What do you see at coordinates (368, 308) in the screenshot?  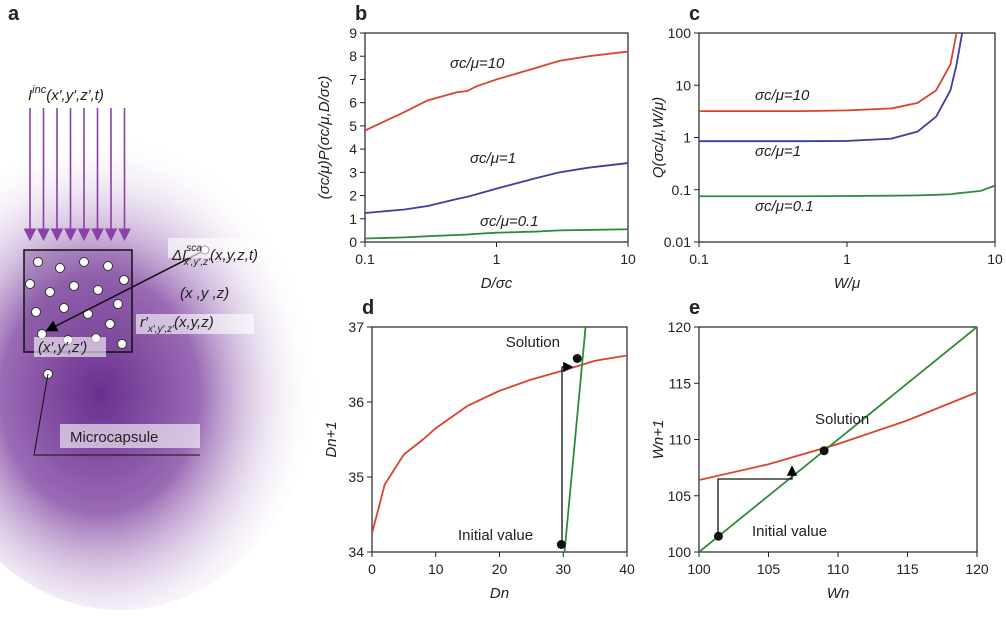 I see `panel-label: d` at bounding box center [368, 308].